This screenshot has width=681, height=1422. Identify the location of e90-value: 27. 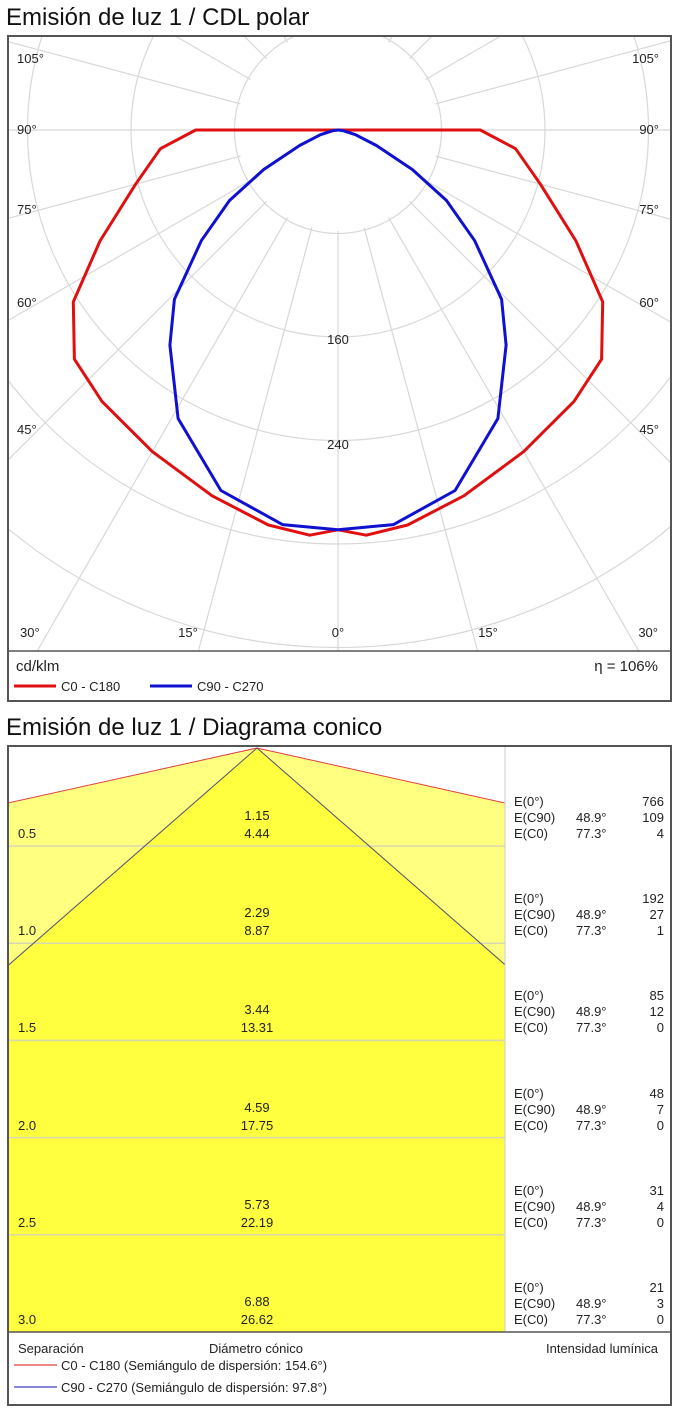
(656, 915).